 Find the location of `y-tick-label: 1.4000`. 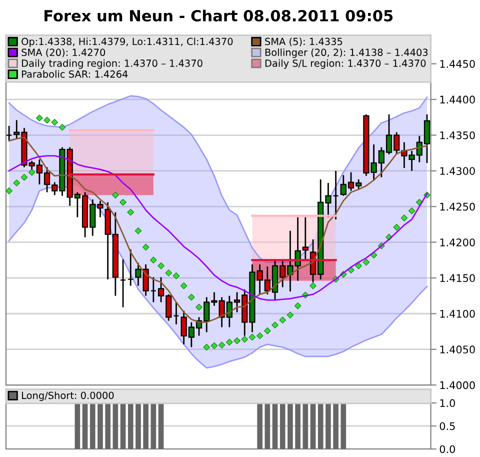

y-tick-label: 1.4000 is located at coordinates (457, 385).